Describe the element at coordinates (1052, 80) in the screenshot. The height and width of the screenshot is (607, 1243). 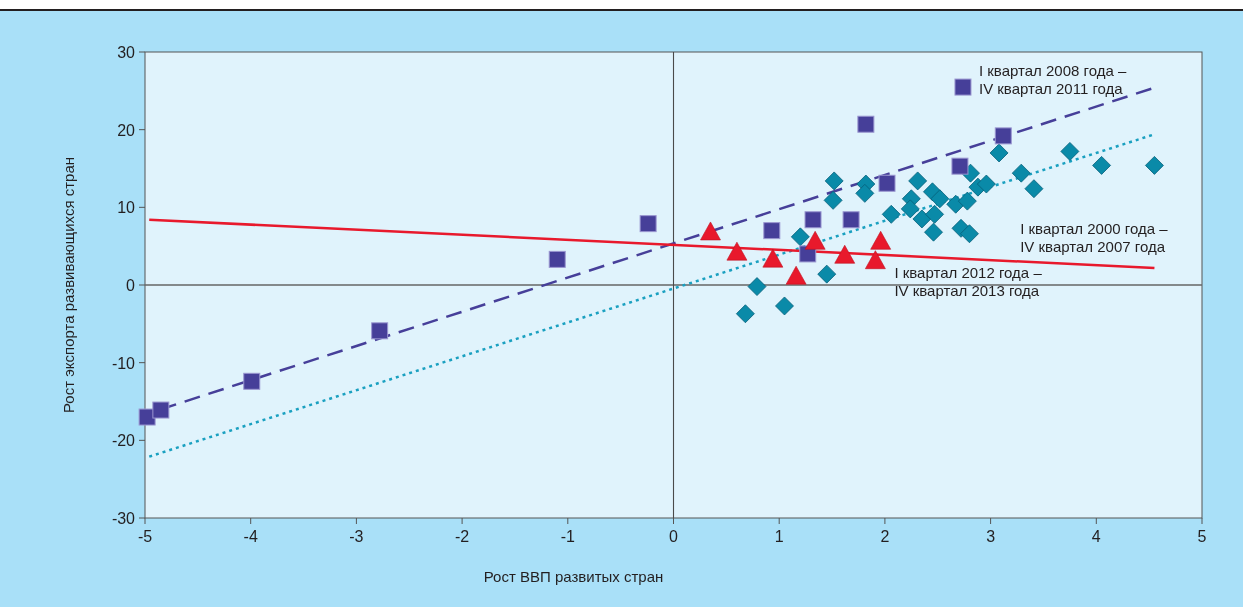
I see `legend-label: I квартал 2008 года – IV квартал 2011 года` at that location.